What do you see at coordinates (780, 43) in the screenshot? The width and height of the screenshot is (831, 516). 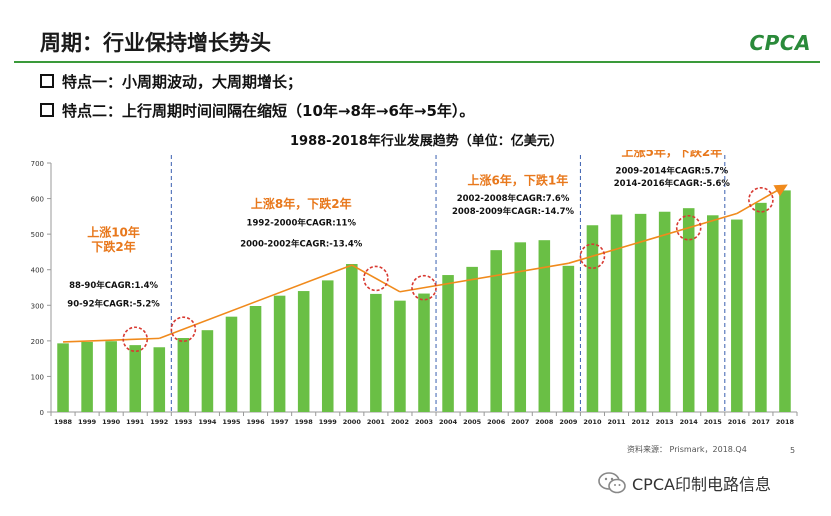 I see `cpca-logo: CPCA` at bounding box center [780, 43].